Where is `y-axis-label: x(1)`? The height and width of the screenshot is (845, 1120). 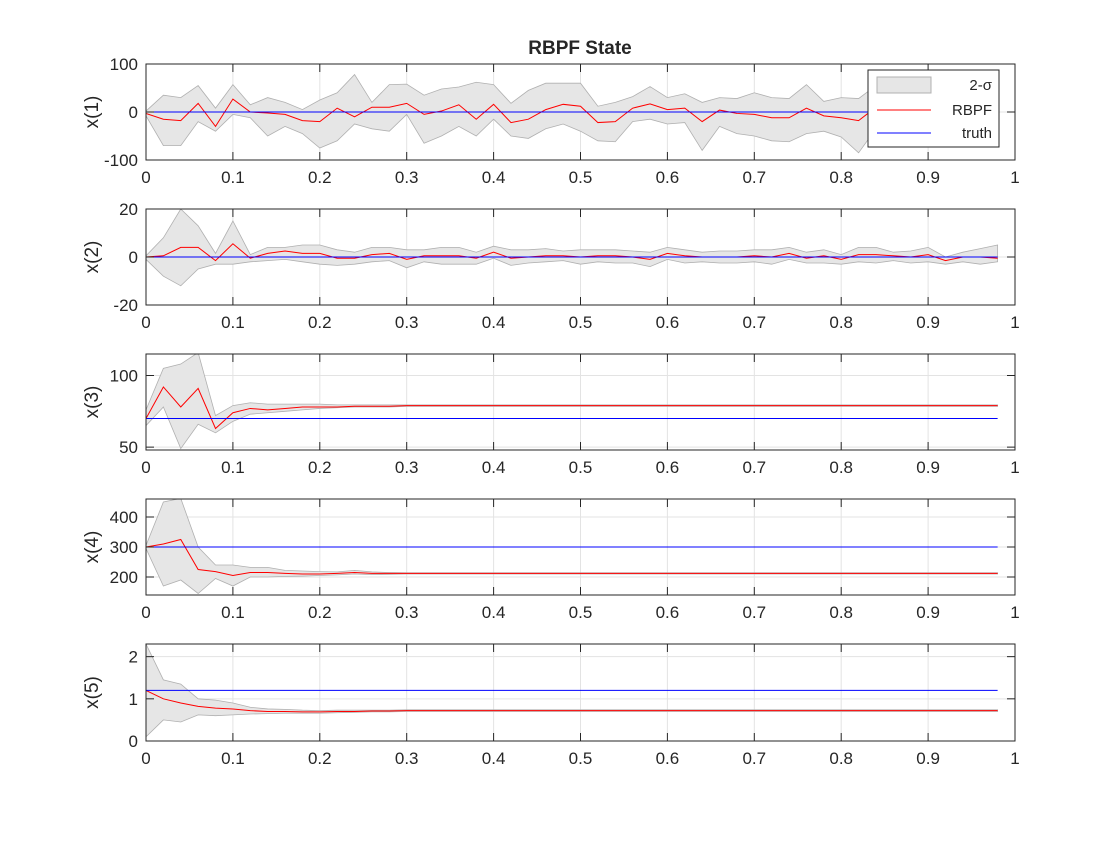
y-axis-label: x(1) is located at coordinates (92, 112).